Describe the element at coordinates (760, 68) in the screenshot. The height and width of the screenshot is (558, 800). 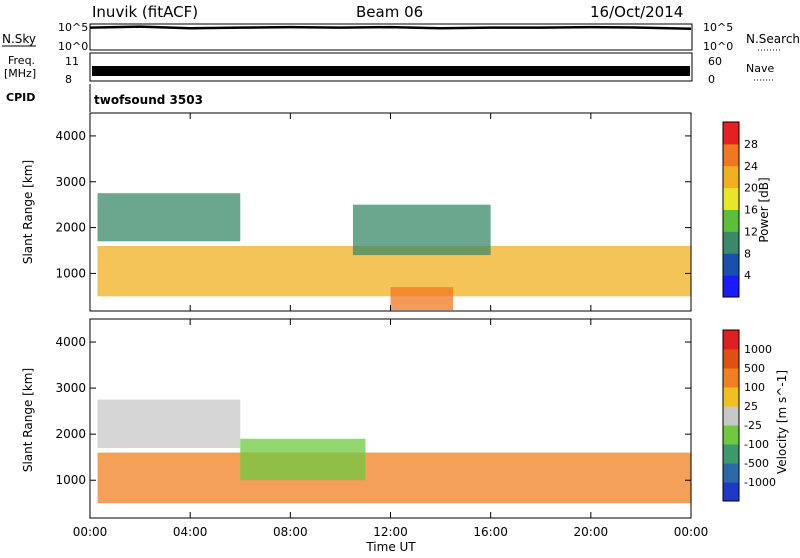
I see `nave-label: Nave` at that location.